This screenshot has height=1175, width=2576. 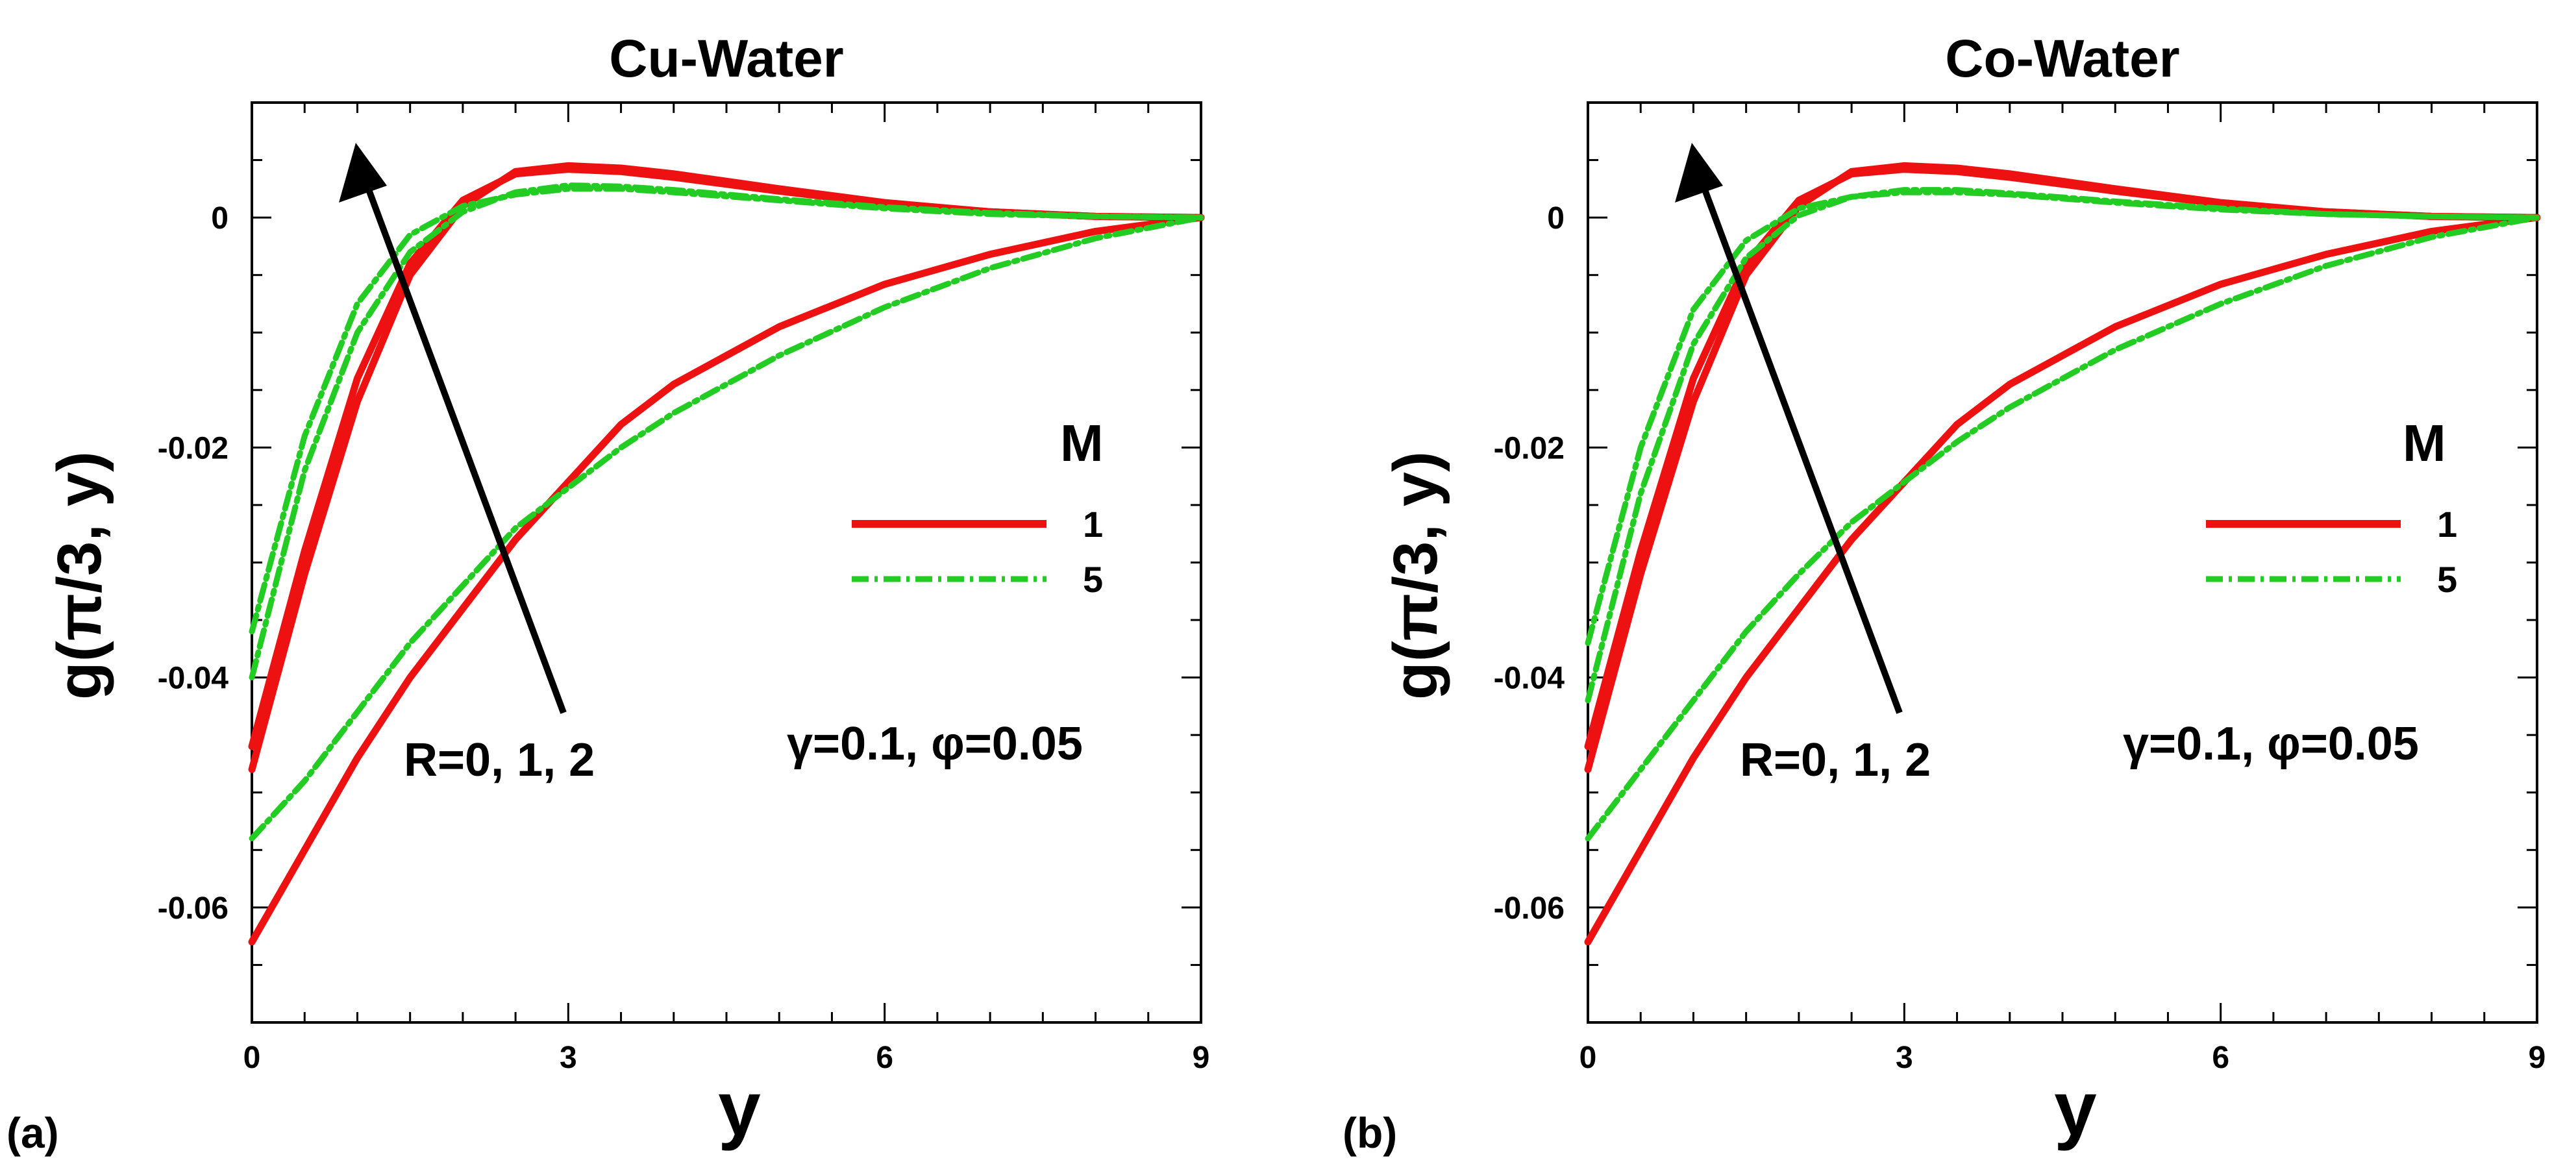 What do you see at coordinates (2062, 58) in the screenshot?
I see `chart-title: Co-Water` at bounding box center [2062, 58].